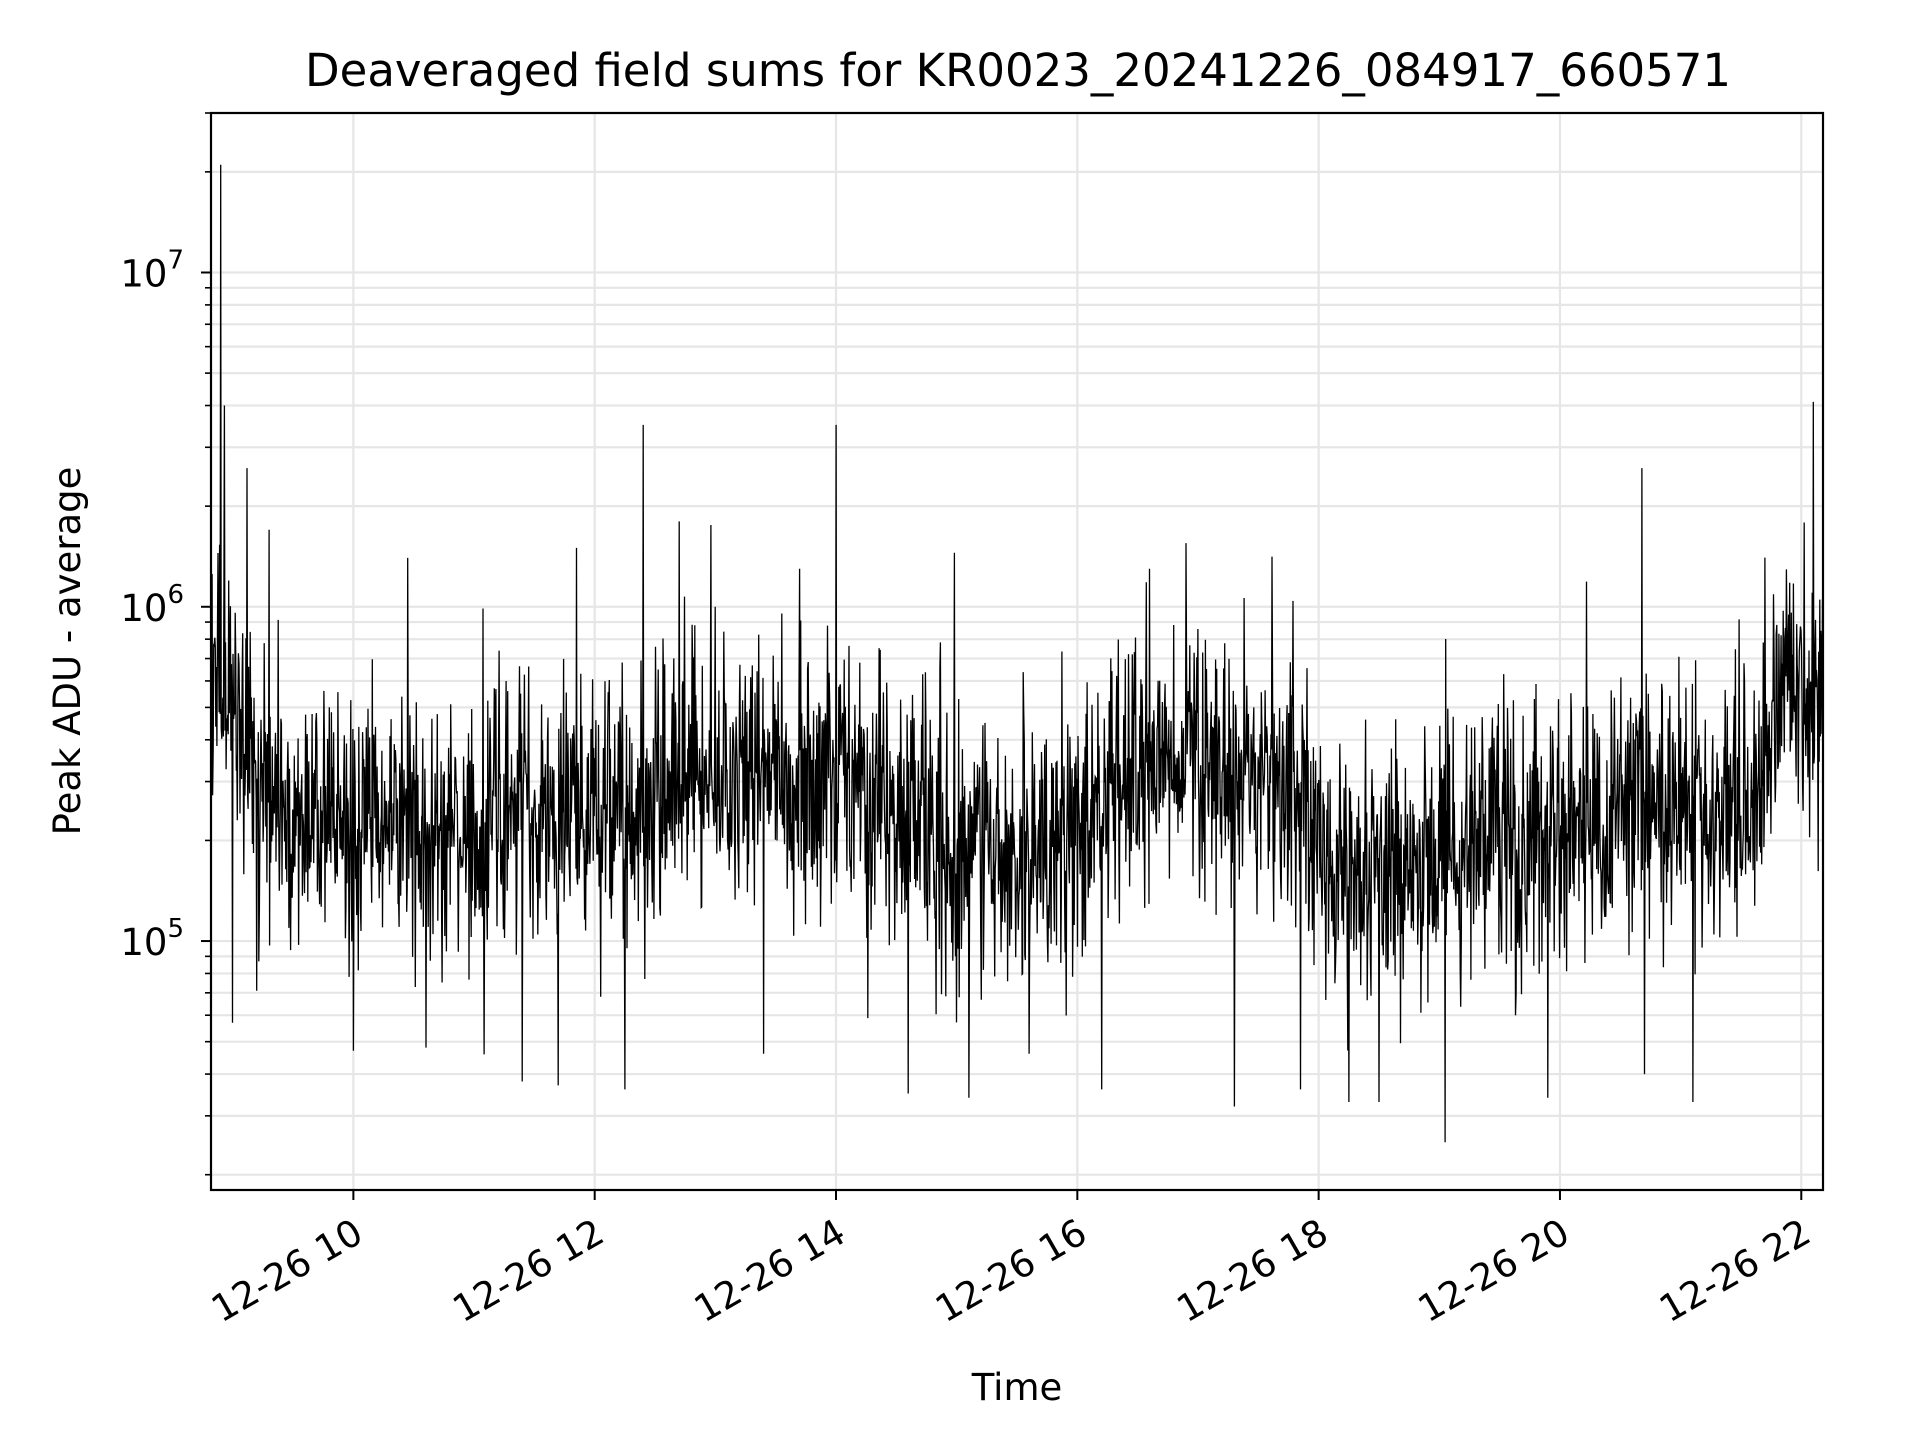  I want to click on y-tick-label-exponent: 5, so click(175, 929).